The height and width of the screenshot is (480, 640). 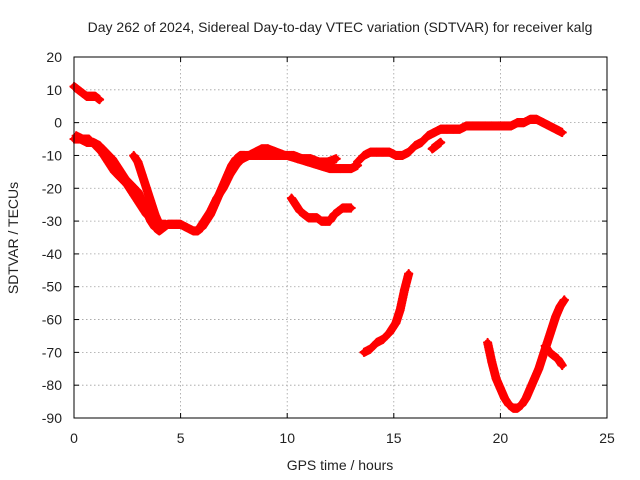 I want to click on x-axis-label: GPS time / hours, so click(x=340, y=465).